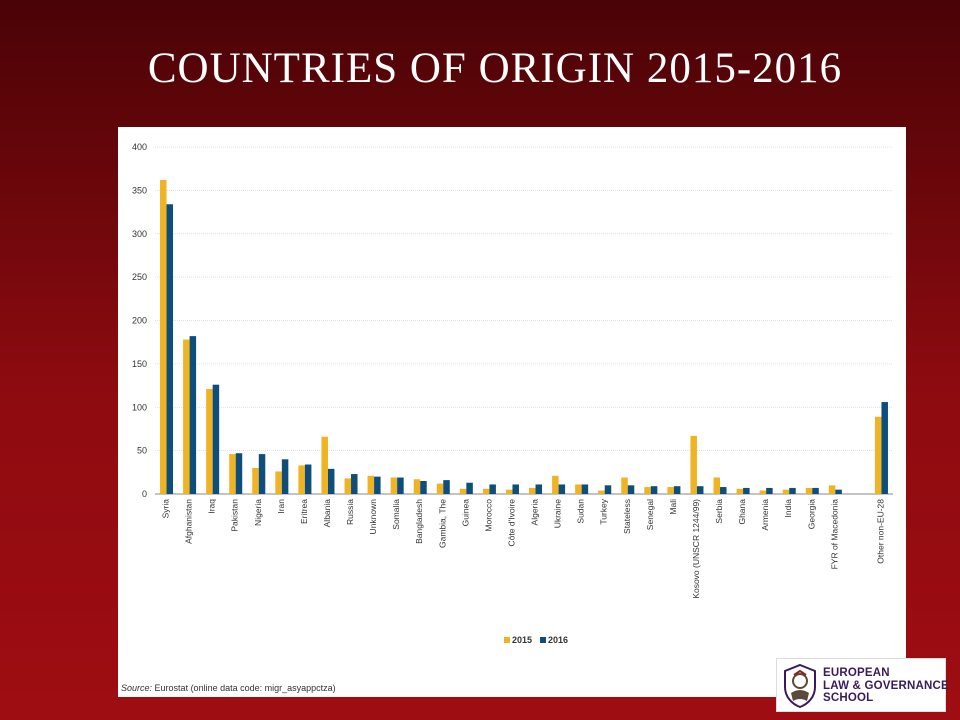  I want to click on x-tick-label: Albania, so click(327, 513).